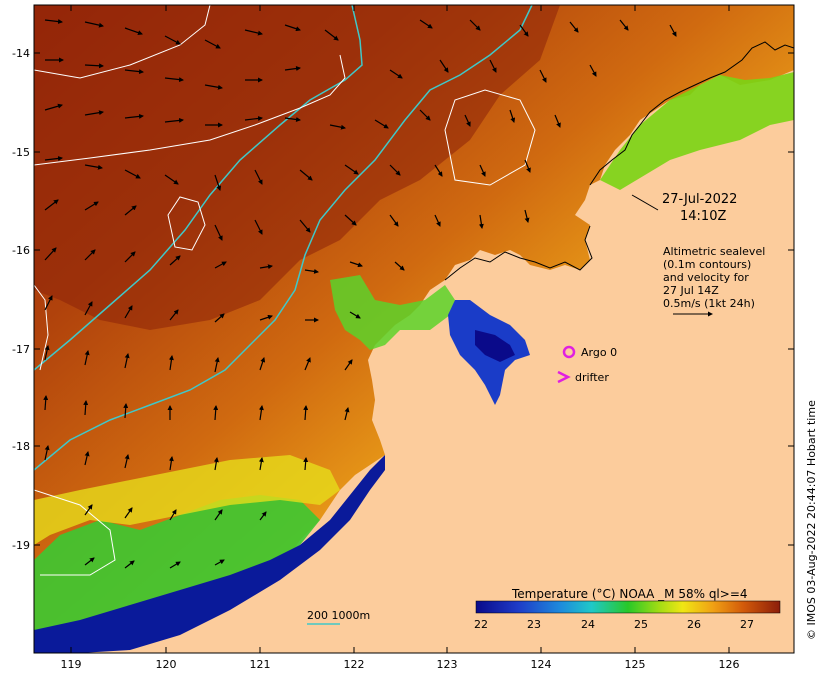  I want to click on y-tick-label: -14, so click(21, 53).